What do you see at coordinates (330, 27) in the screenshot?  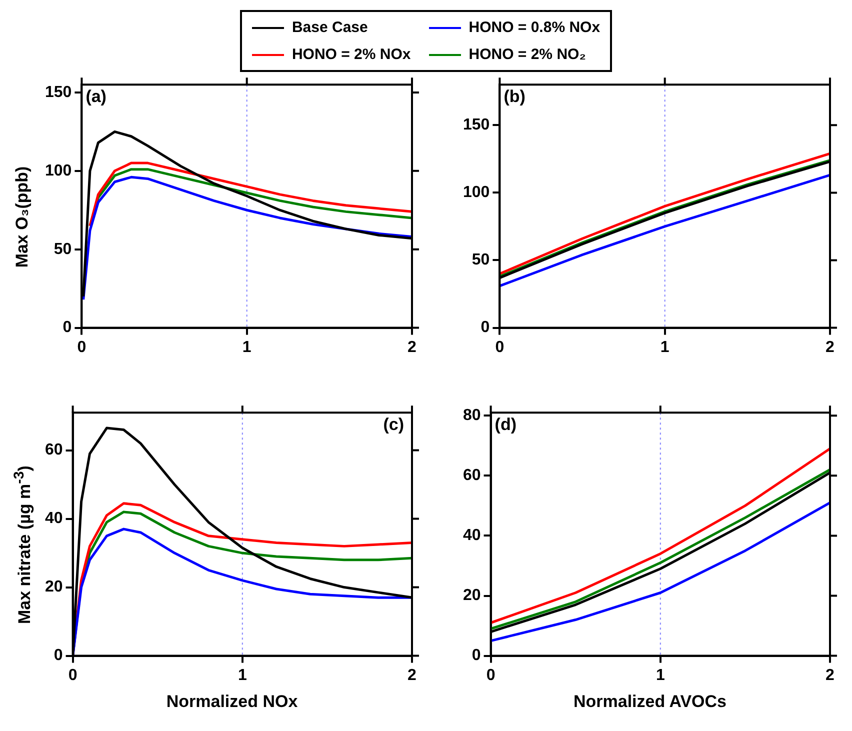 I see `legend-label: Base Case` at bounding box center [330, 27].